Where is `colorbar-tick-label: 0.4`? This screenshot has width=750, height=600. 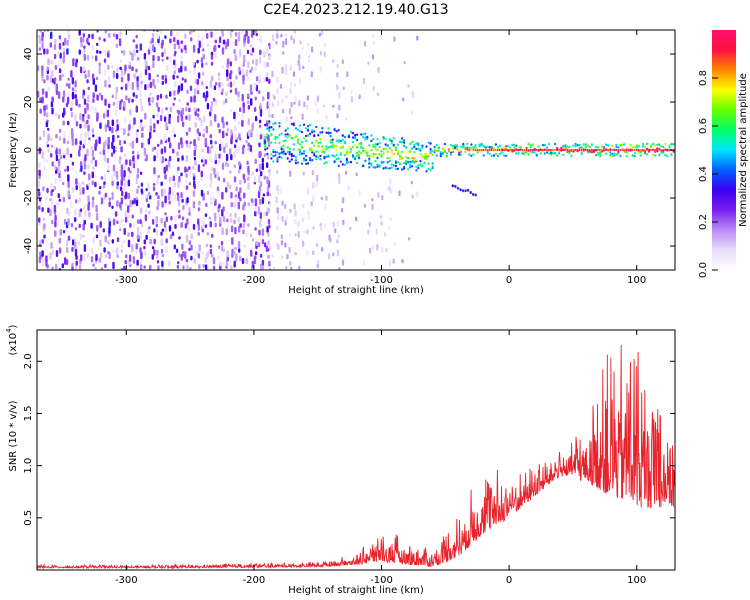
colorbar-tick-label: 0.4 is located at coordinates (703, 174).